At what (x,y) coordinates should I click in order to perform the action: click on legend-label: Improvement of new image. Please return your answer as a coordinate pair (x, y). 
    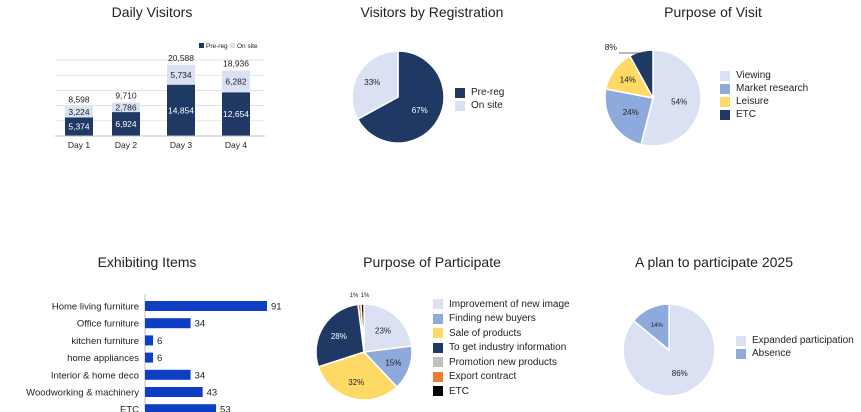
    Looking at the image, I should click on (509, 304).